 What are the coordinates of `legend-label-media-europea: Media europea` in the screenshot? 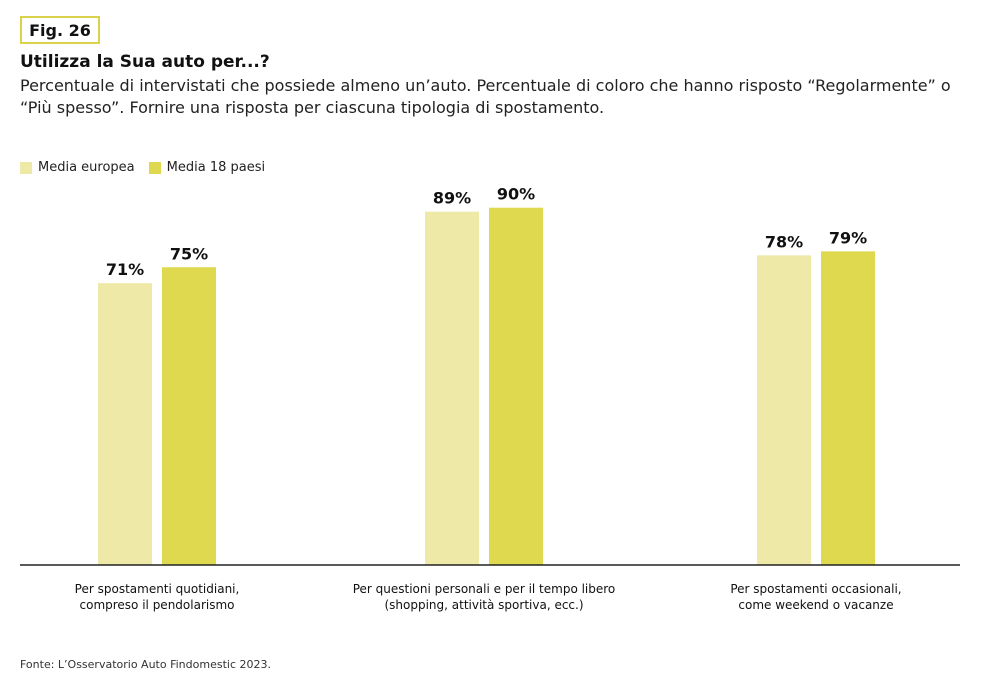 It's located at (86, 167).